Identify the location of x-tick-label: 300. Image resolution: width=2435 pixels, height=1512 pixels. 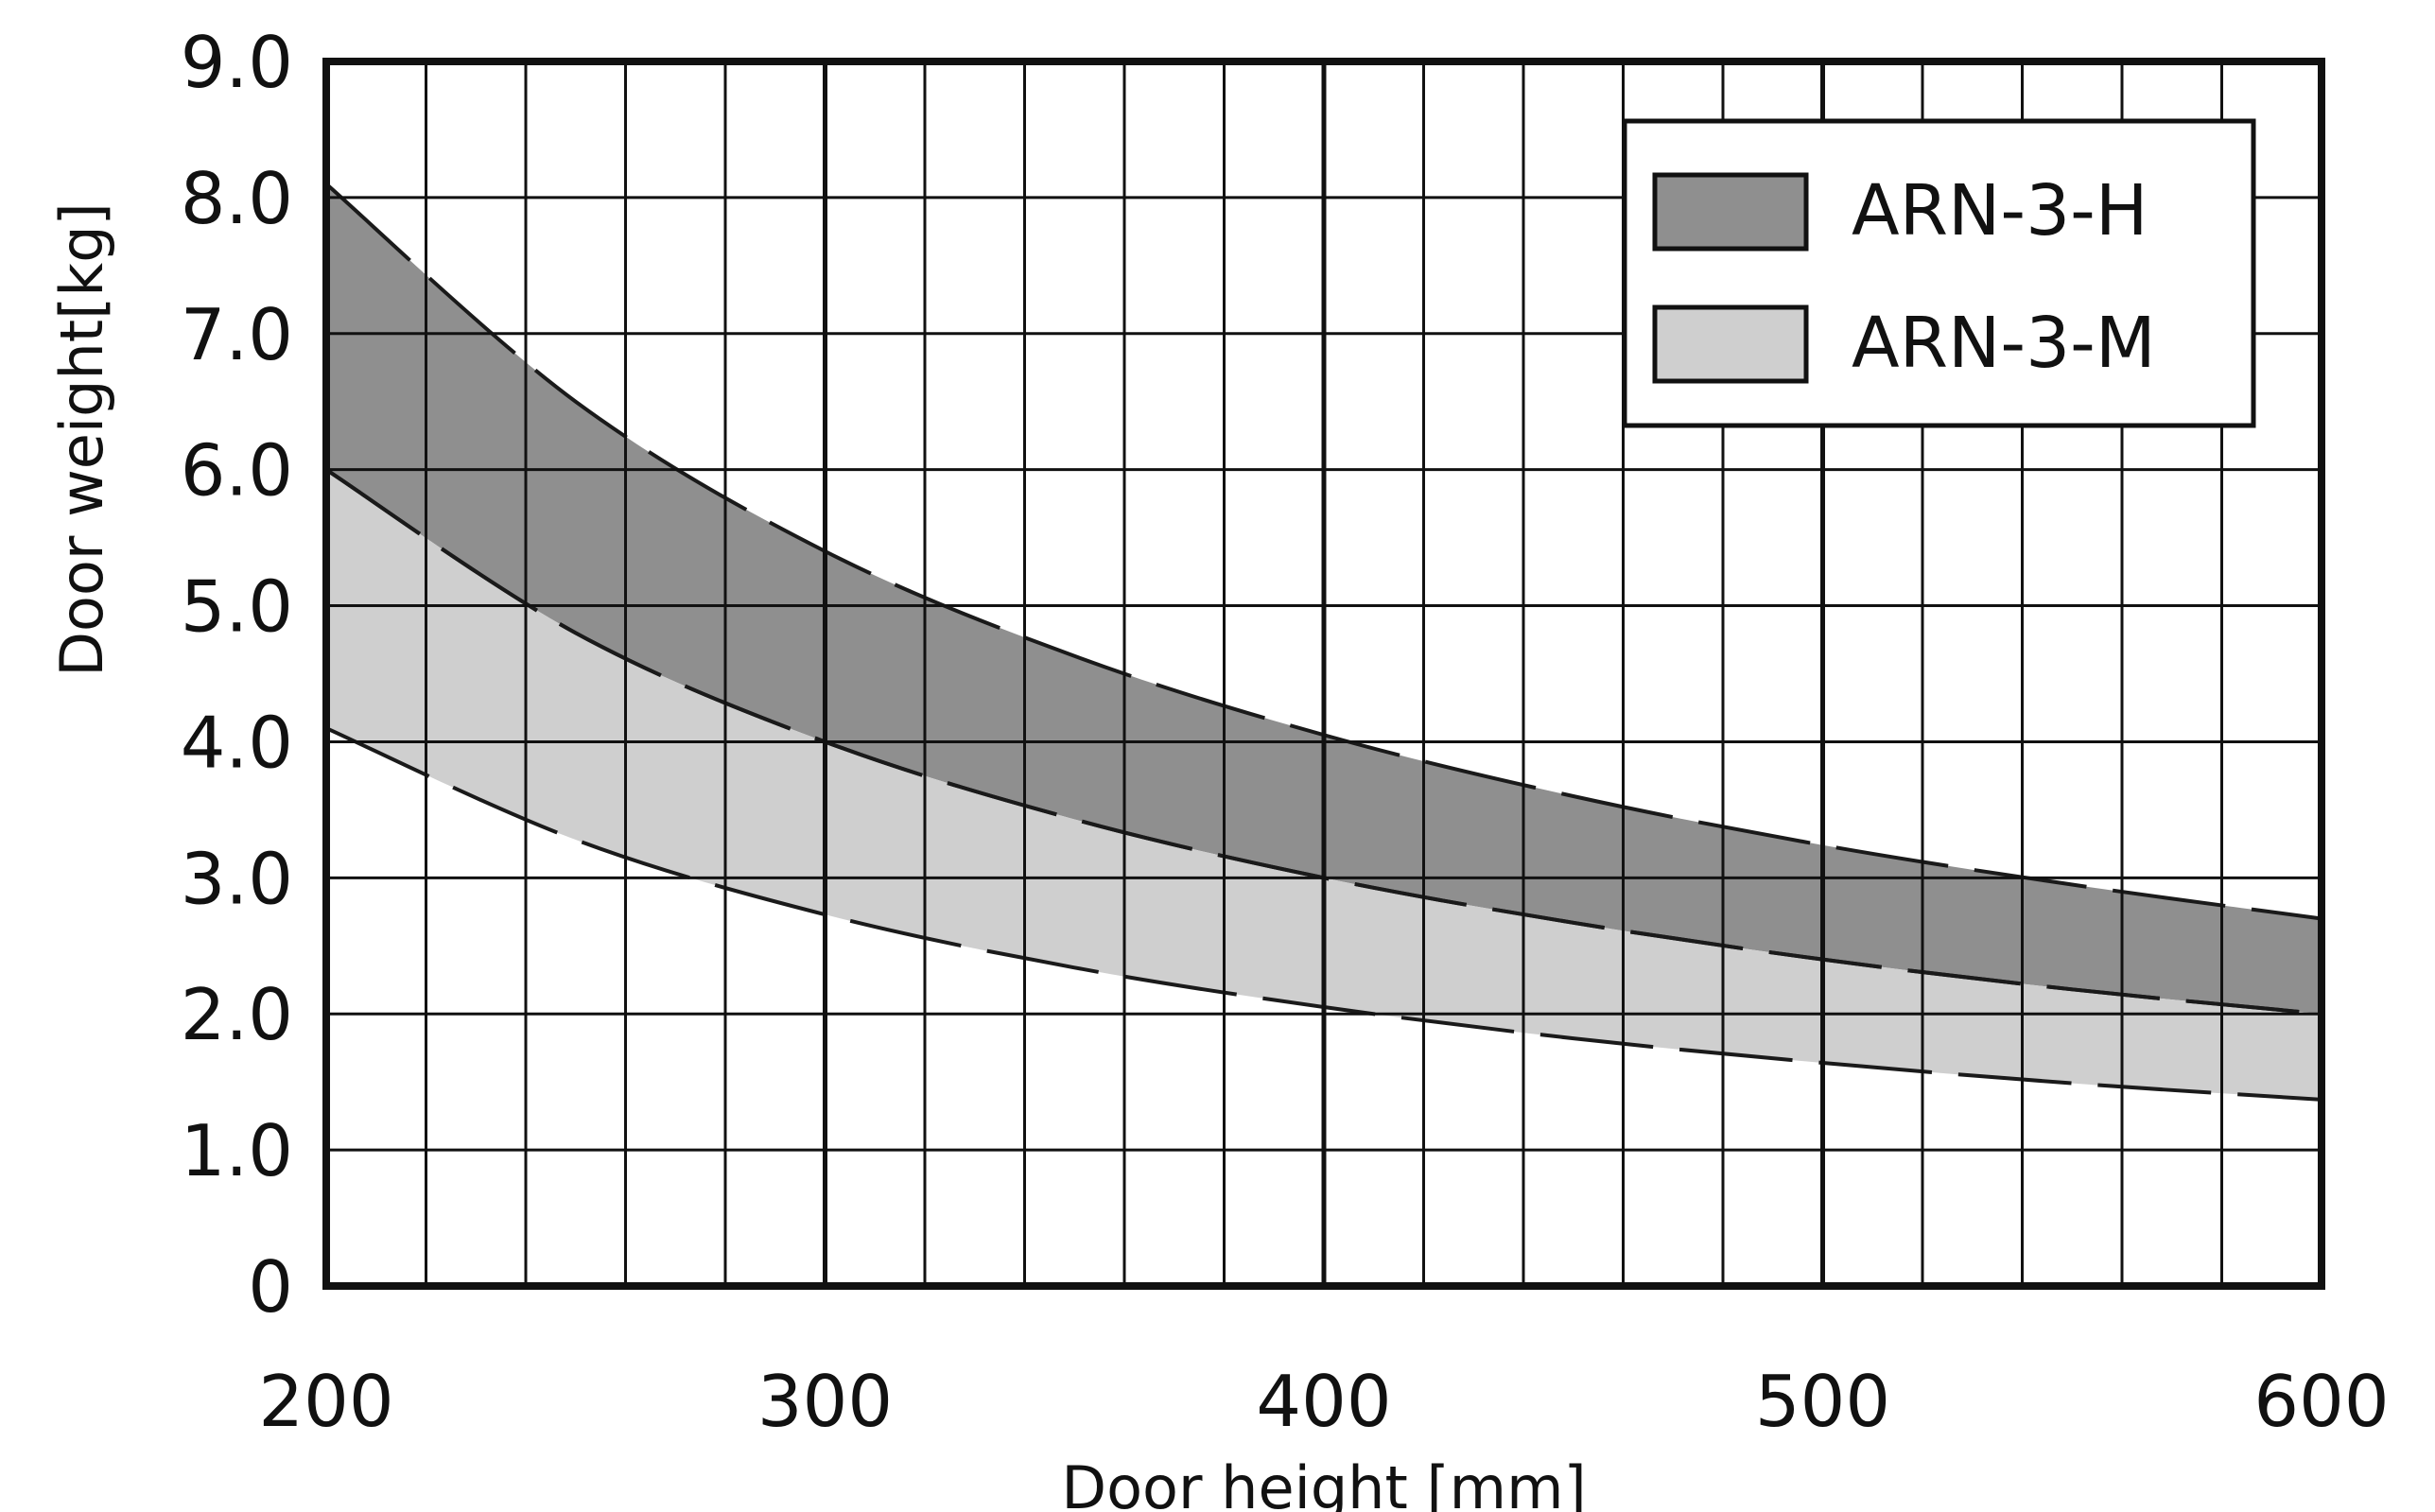
(825, 1401).